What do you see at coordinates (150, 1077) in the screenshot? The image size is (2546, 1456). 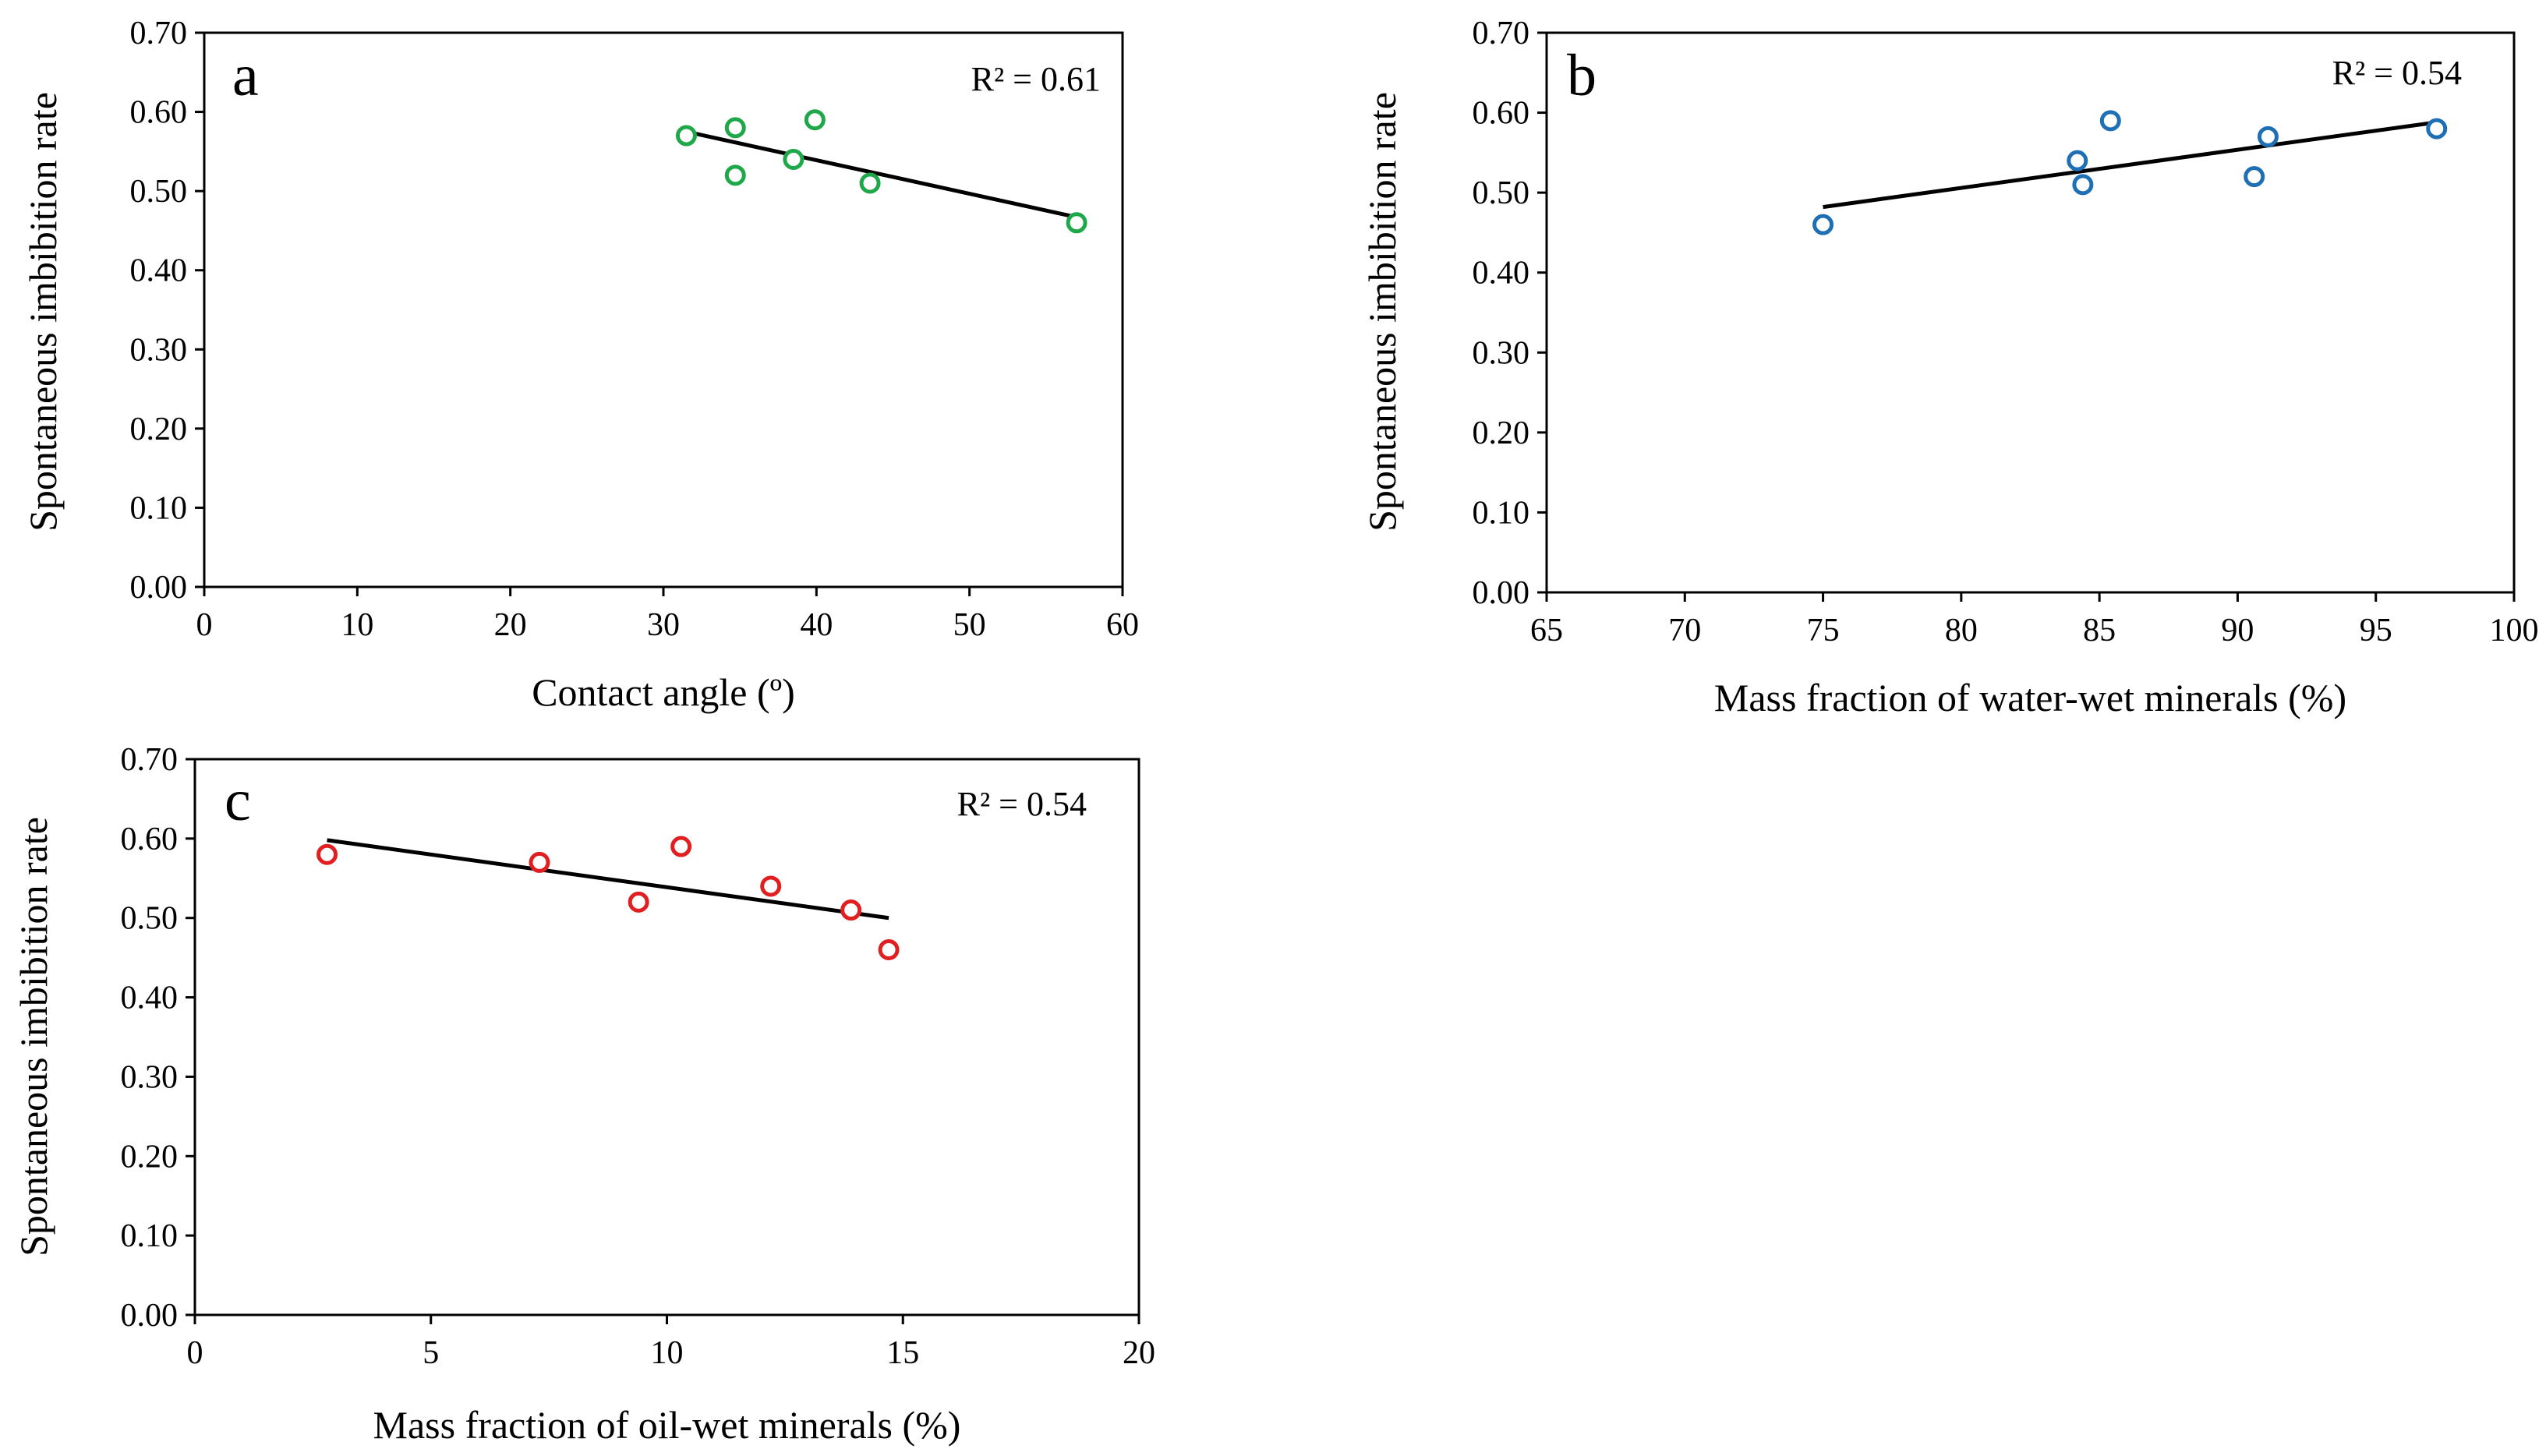 I see `y-tick-label-c: 0.30` at bounding box center [150, 1077].